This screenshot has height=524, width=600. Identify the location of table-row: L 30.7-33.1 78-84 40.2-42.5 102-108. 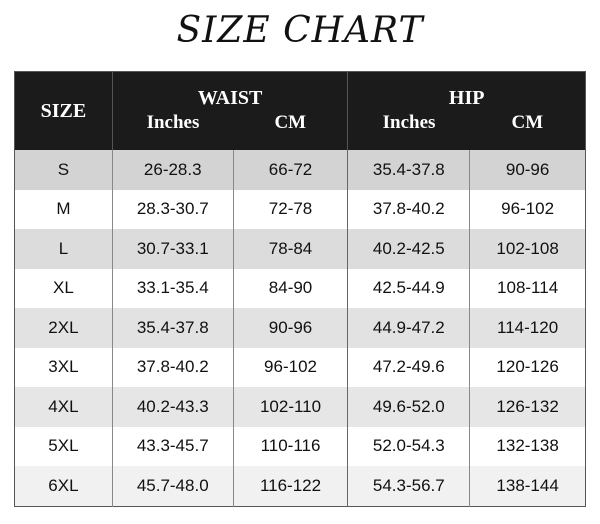
(300, 249).